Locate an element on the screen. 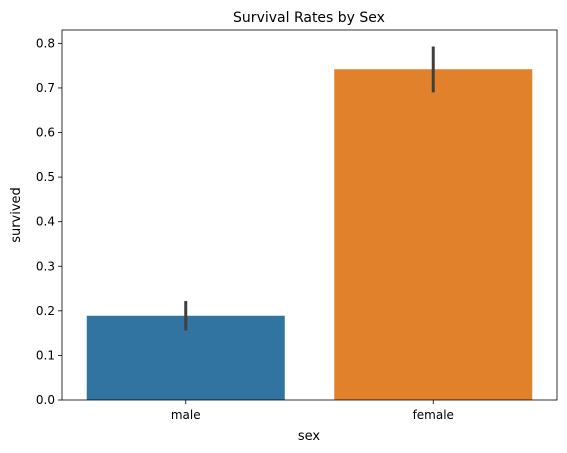 Image resolution: width=567 pixels, height=453 pixels. x-axis-label: sex is located at coordinates (309, 436).